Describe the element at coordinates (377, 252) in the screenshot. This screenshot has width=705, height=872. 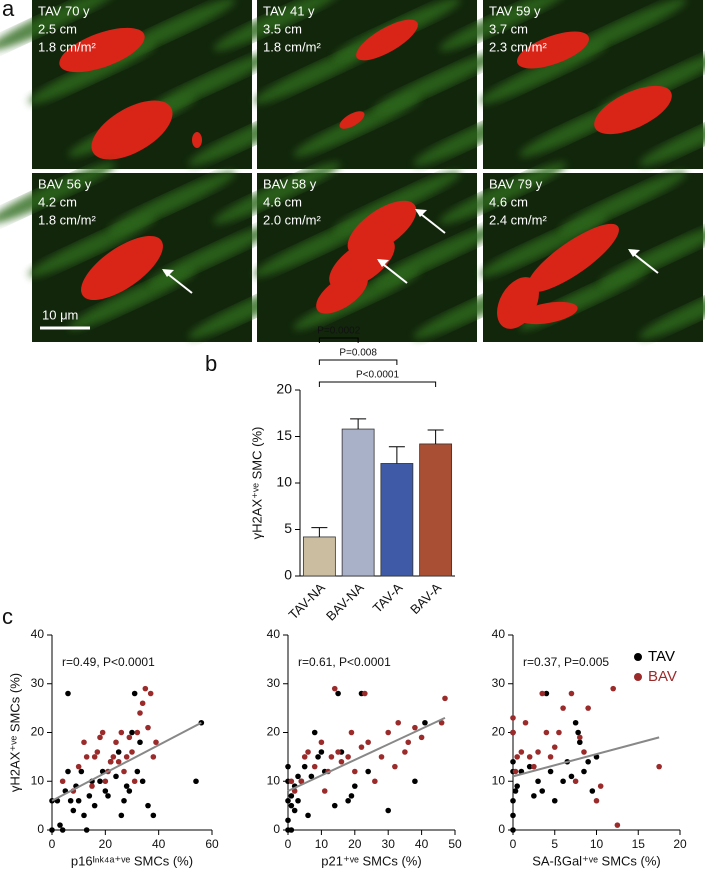
I see `micrograph: BAV 58 y 4.6 cm 2.0 cm/m²` at that location.